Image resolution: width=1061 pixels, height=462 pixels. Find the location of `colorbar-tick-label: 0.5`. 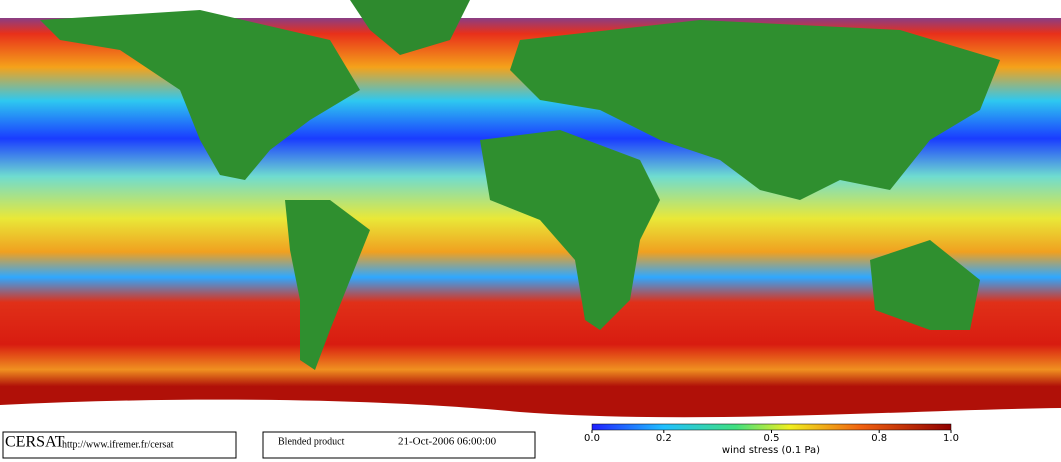

colorbar-tick-label: 0.5 is located at coordinates (772, 438).